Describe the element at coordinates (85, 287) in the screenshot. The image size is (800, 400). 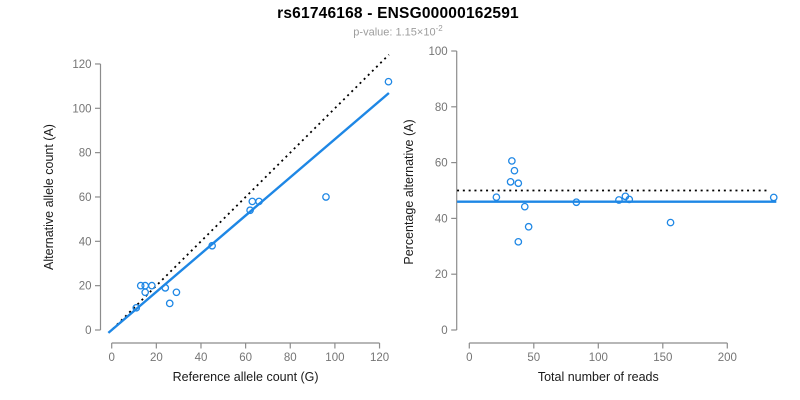
I see `left-y-tick-label: 20` at that location.